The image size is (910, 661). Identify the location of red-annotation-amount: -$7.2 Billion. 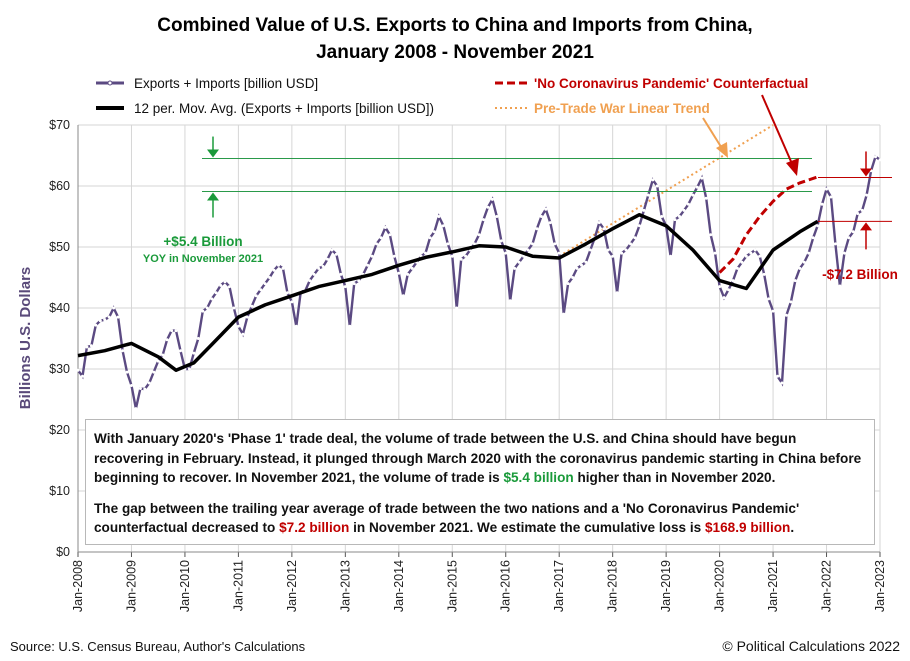
(860, 274).